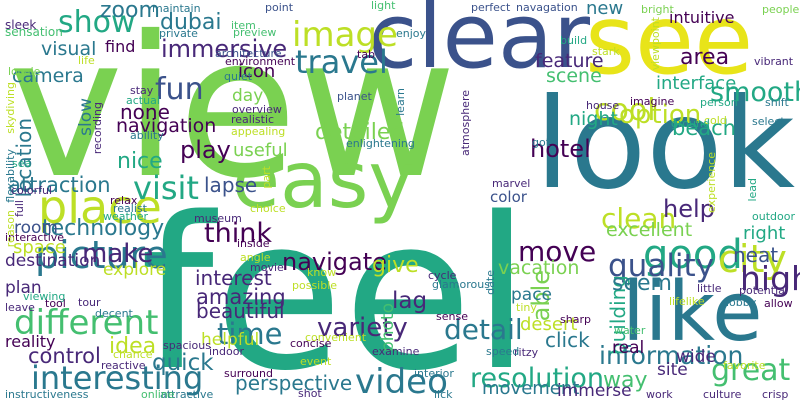  I want to click on word-got: got, so click(541, 142).